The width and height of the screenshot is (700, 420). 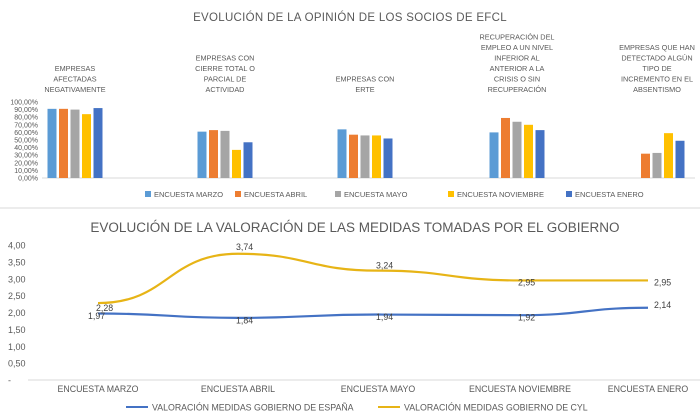 I want to click on bar-category-label: RECUPERACIÓN DEL, so click(x=516, y=37).